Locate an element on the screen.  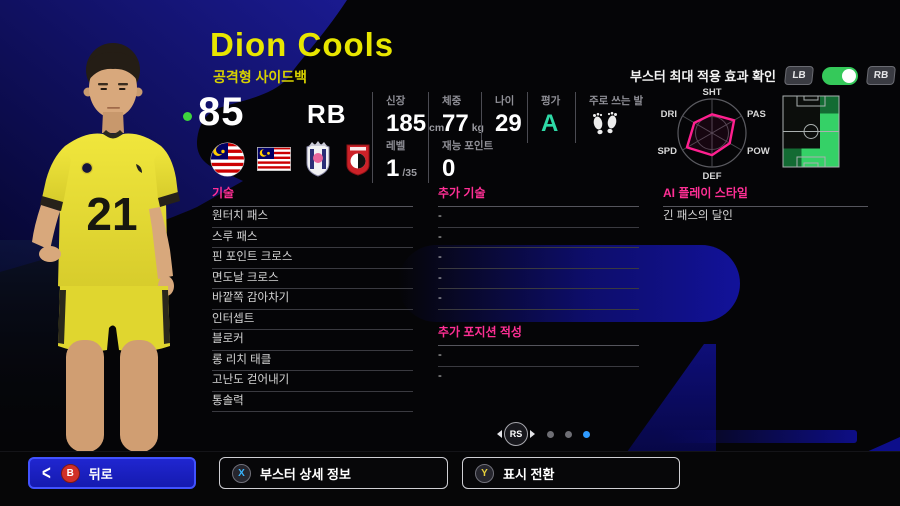
page-dot-active is located at coordinates (586, 434).